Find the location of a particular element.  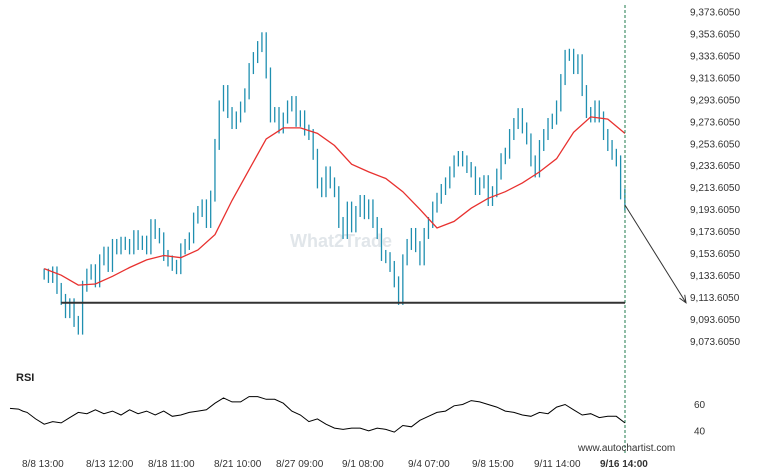

price-tick-label: 9,173.6050 is located at coordinates (715, 232).